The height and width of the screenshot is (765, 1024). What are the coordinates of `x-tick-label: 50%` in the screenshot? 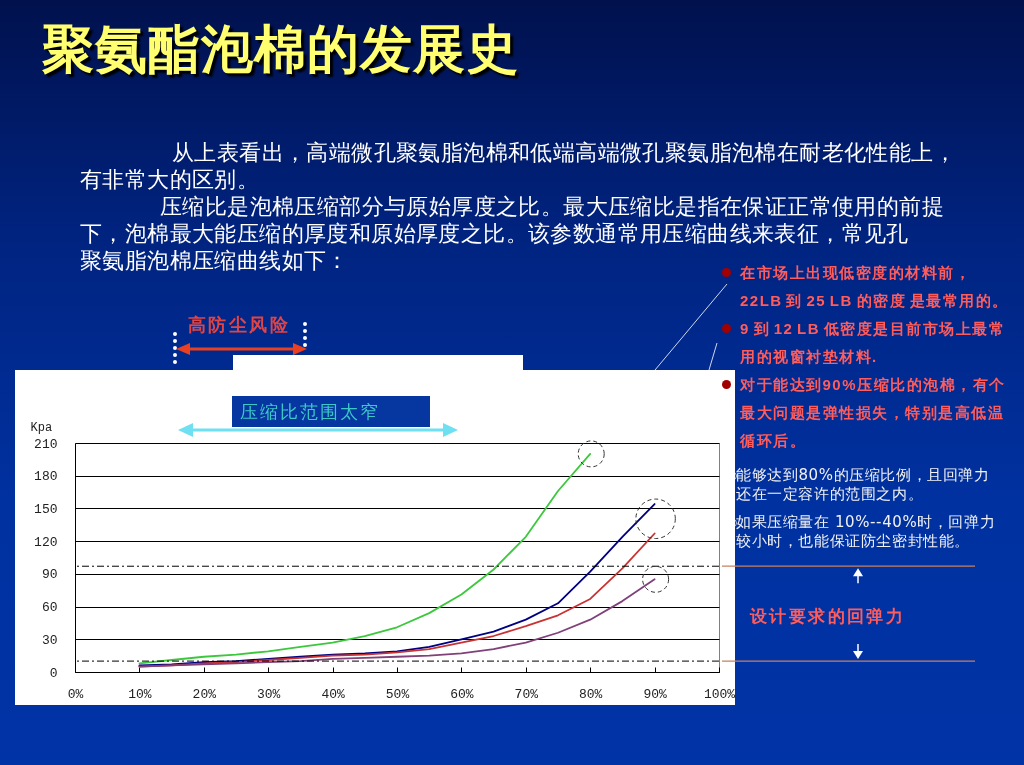 It's located at (397, 694).